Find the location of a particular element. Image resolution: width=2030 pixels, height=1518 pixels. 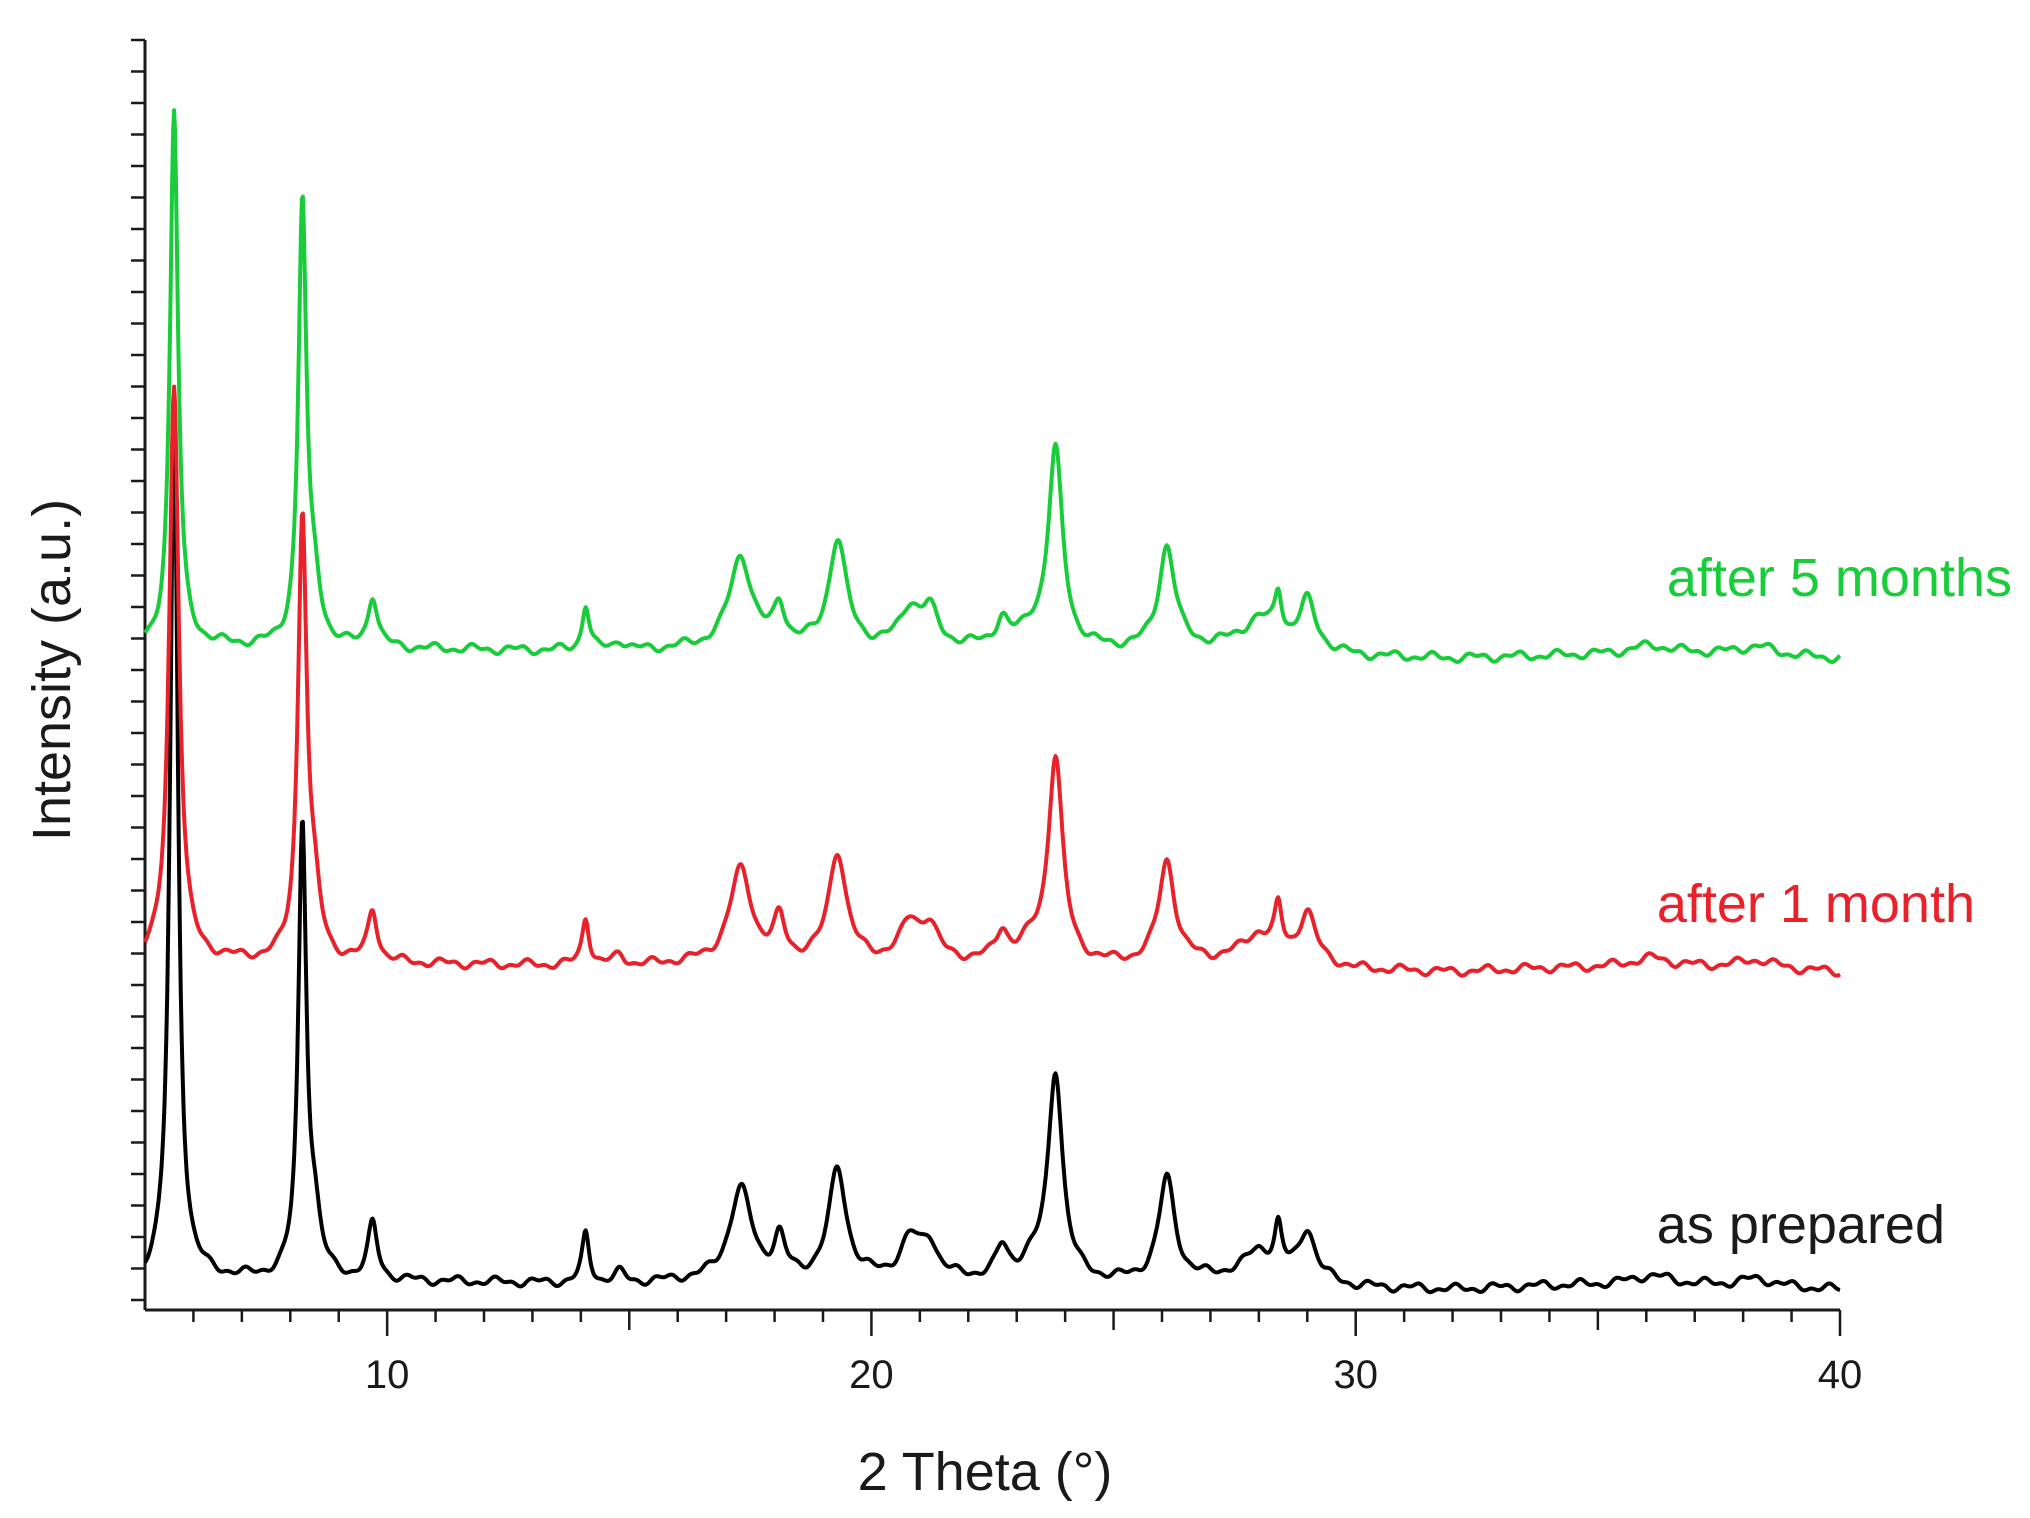

x-tick-label: 20 is located at coordinates (871, 1375).